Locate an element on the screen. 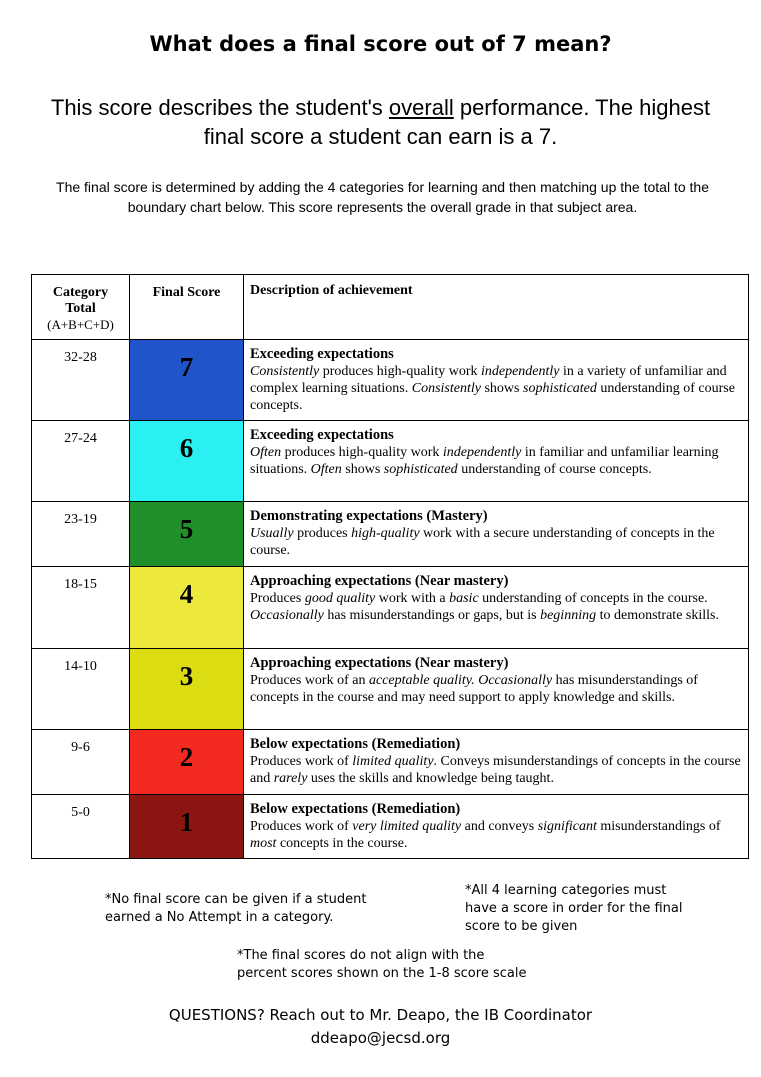 This screenshot has height=1077, width=761. email: ddeapo@jecsd.org is located at coordinates (380, 1038).